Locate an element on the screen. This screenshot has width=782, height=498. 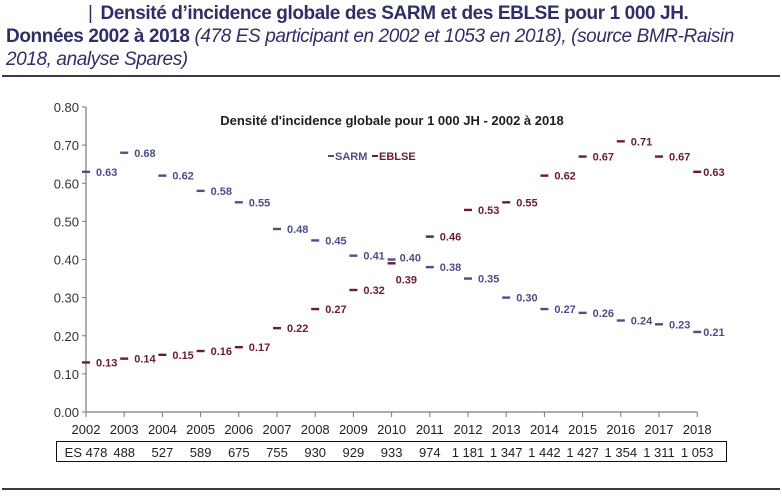
es-count-cell: ES 478 is located at coordinates (86, 452).